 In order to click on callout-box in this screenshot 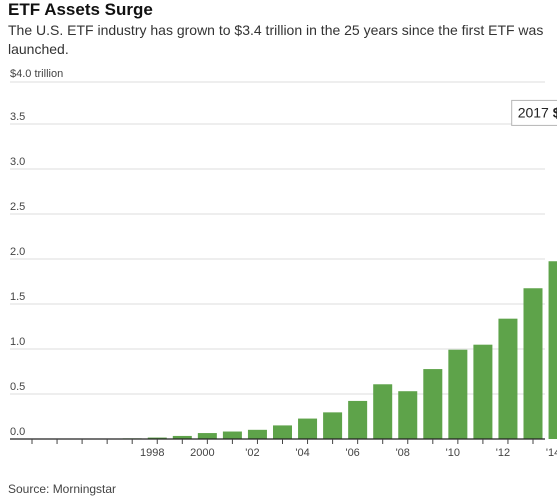, I will do `click(534, 112)`.